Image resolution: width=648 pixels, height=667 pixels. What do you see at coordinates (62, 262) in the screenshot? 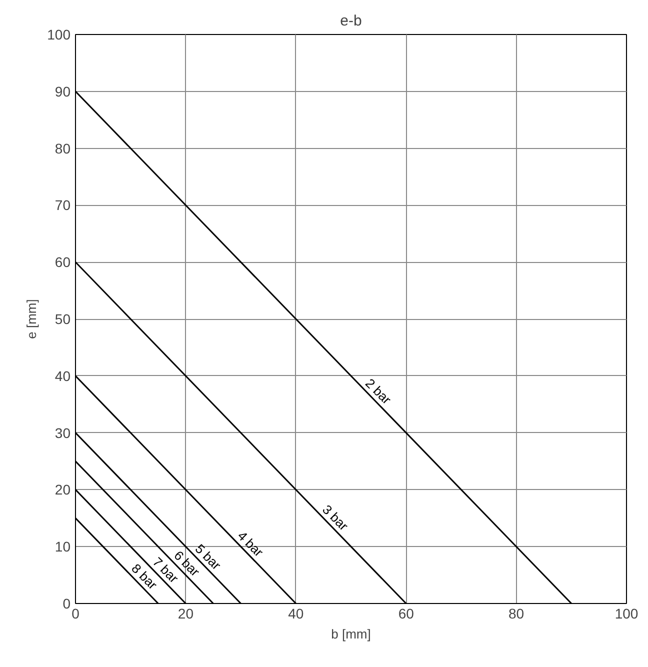
I see `y-tick-label: 60` at bounding box center [62, 262].